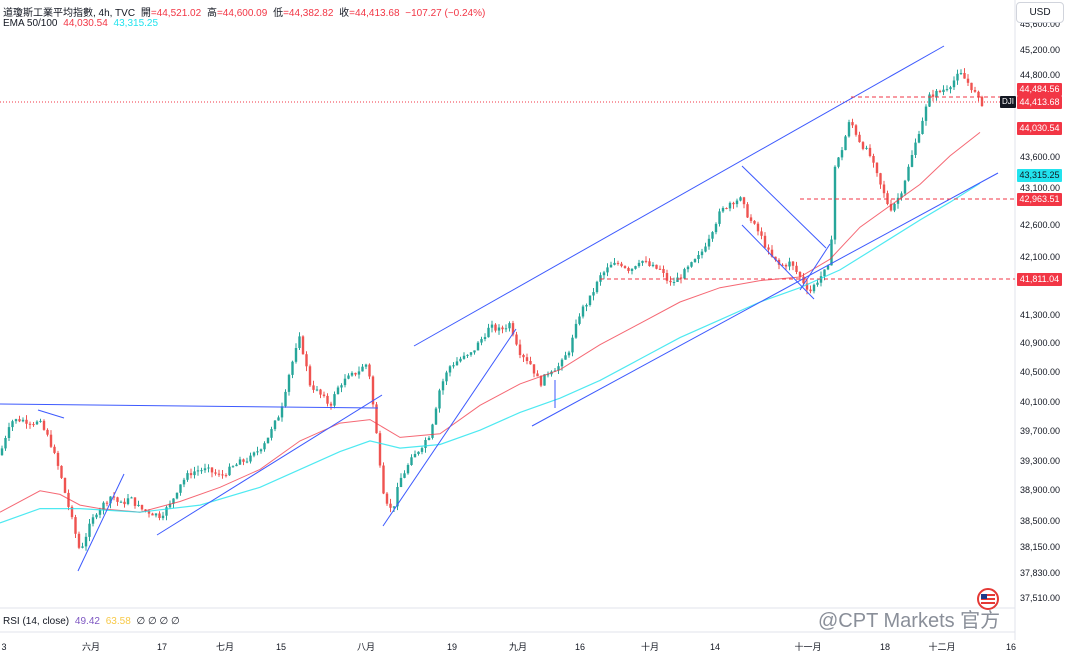 The image size is (1066, 660). I want to click on trendline-horizontal-resistance, so click(189, 406).